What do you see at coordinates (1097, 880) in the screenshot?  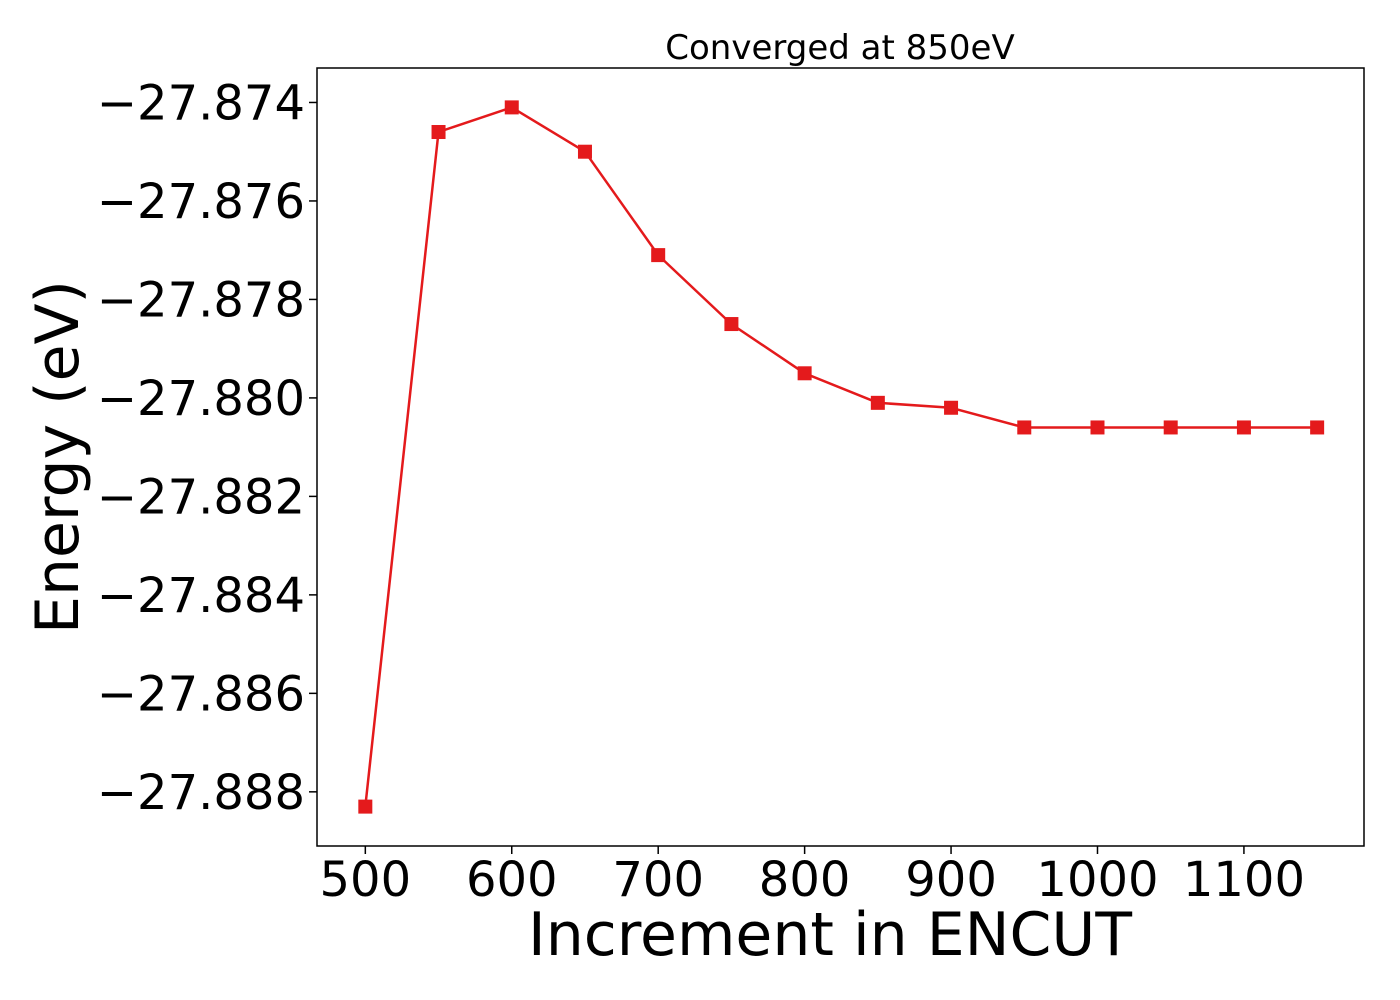 I see `x-tick-label: 1000` at bounding box center [1097, 880].